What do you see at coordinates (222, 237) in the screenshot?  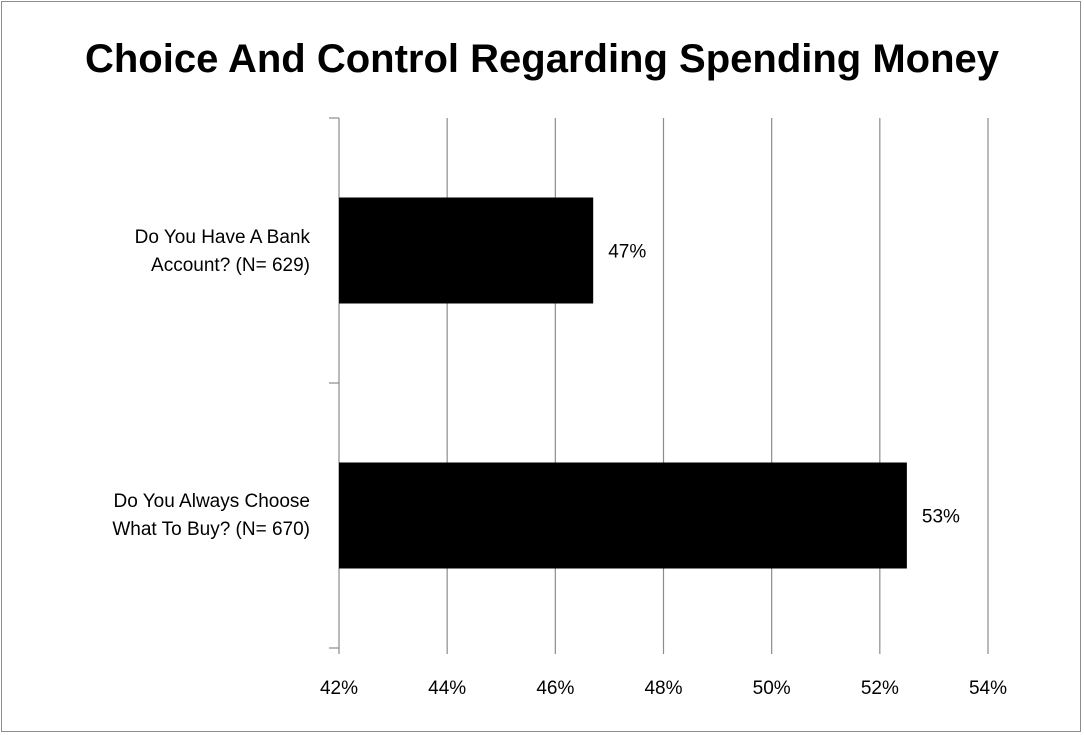 I see `category-label-line: Do You Have A Bank` at bounding box center [222, 237].